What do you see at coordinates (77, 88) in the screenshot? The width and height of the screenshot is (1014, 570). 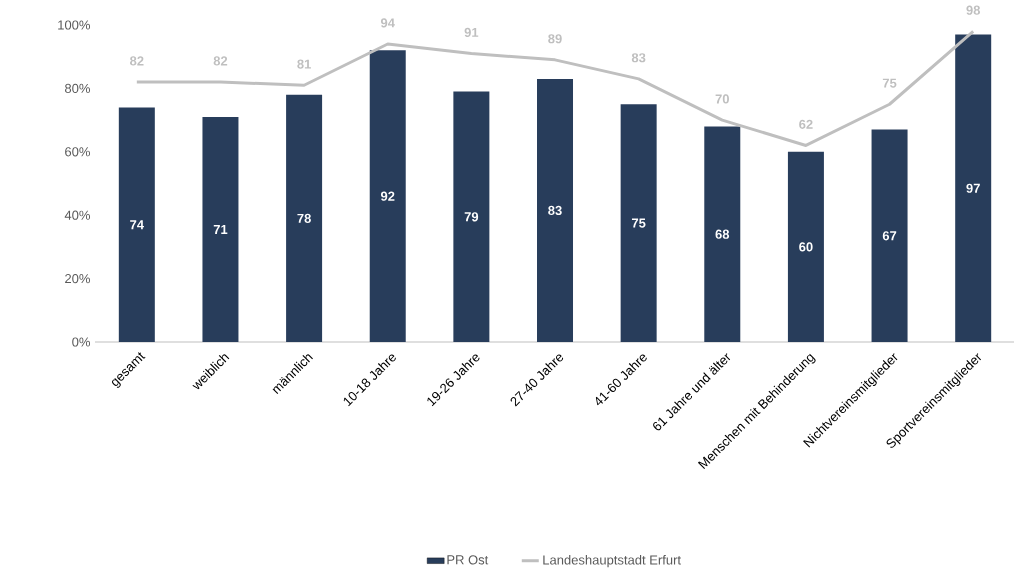 I see `y-tick-label: 80%` at bounding box center [77, 88].